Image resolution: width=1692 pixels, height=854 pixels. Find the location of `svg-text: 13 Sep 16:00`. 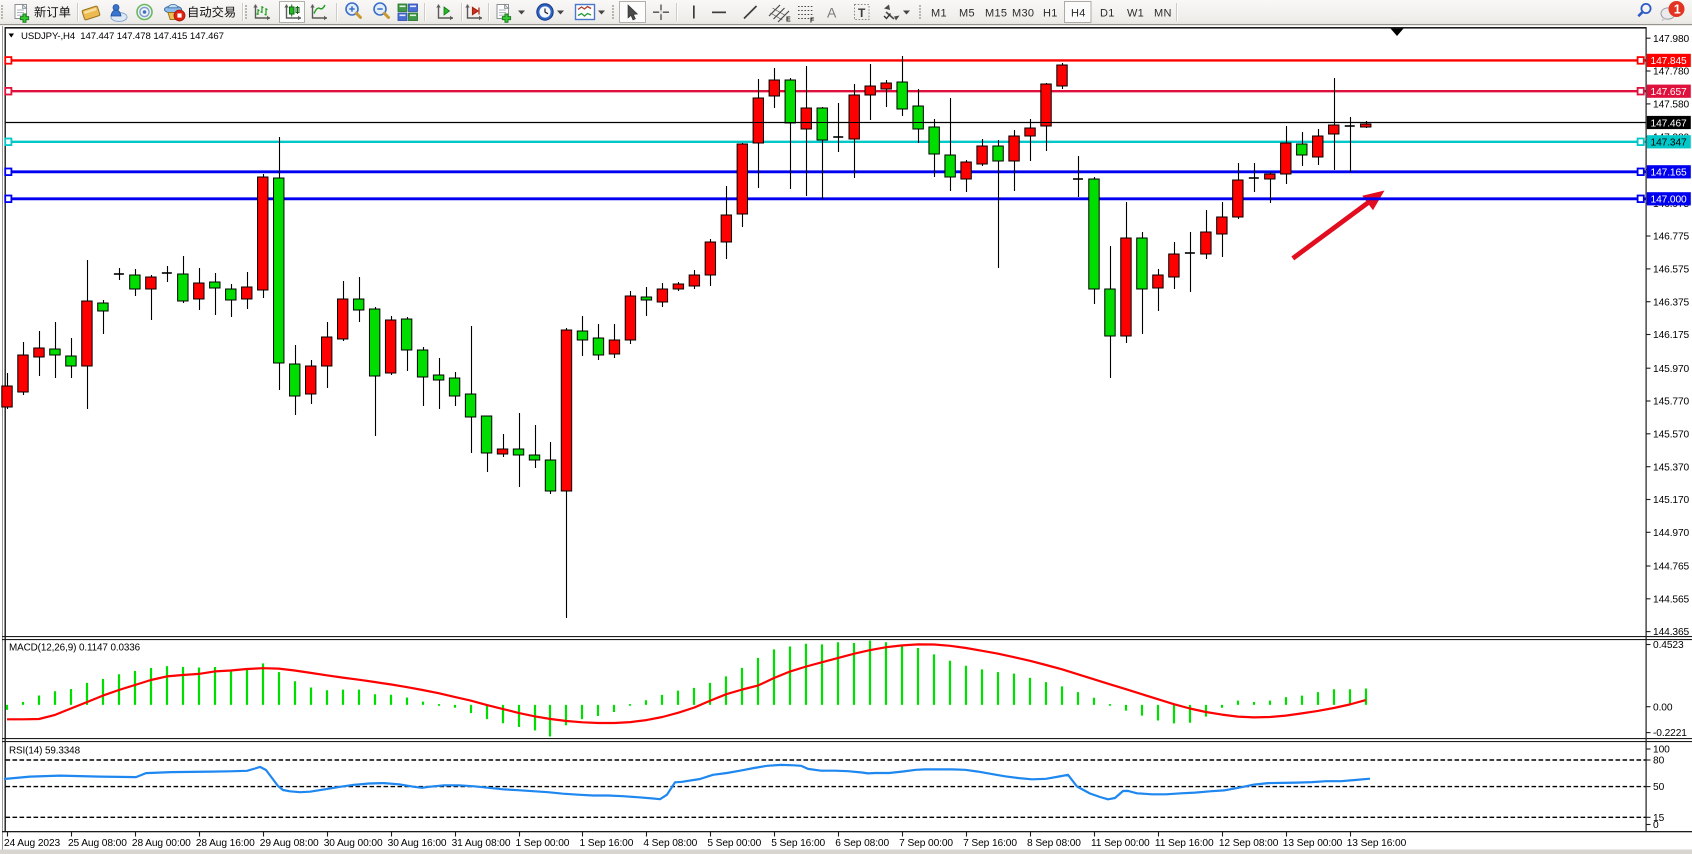

svg-text: 13 Sep 16:00 is located at coordinates (1377, 843).